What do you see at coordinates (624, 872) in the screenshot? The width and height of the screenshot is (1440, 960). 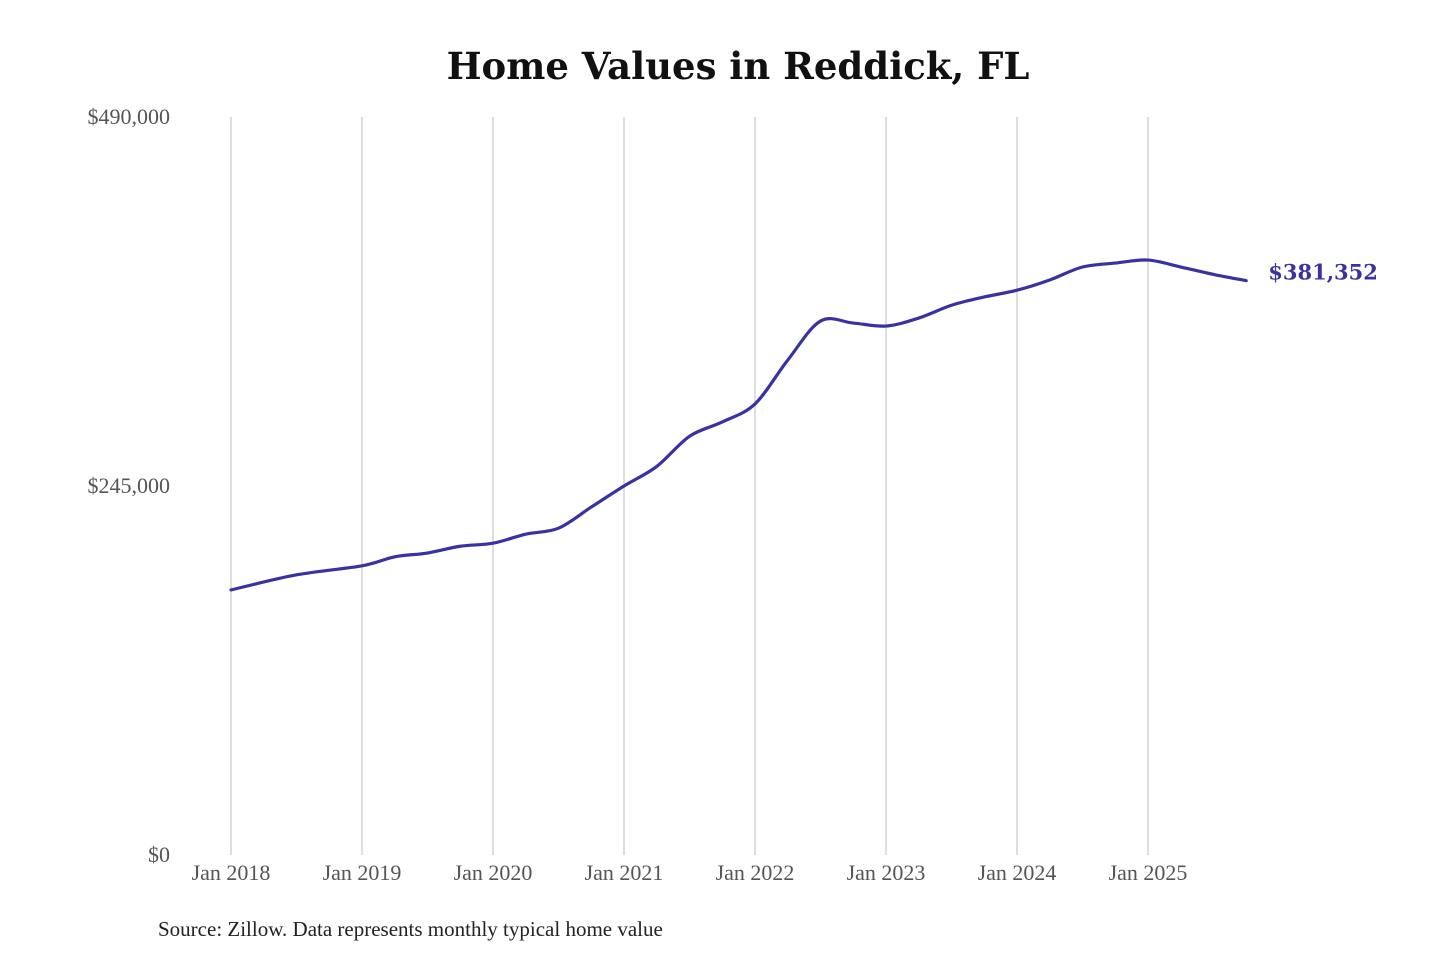 I see `x-tick-label: Jan 2021` at bounding box center [624, 872].